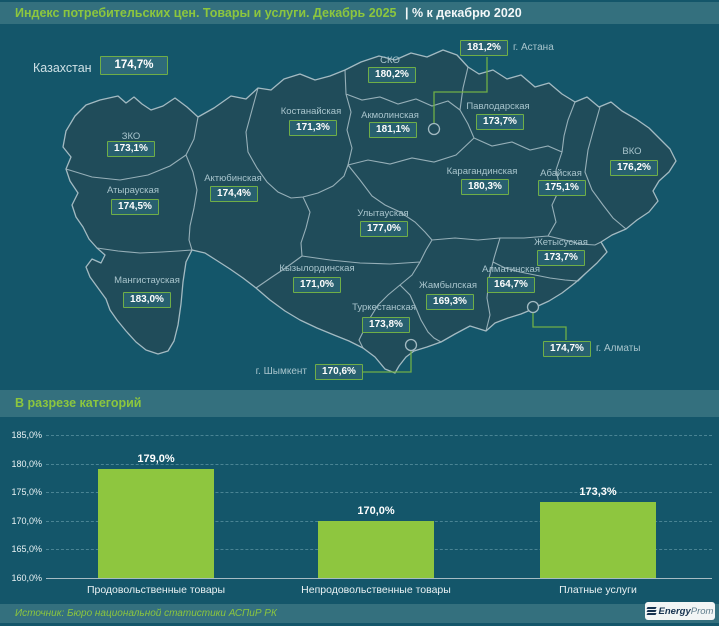 The image size is (719, 626). Describe the element at coordinates (26, 435) in the screenshot. I see `y-axis-tick-label: 185,0%` at that location.